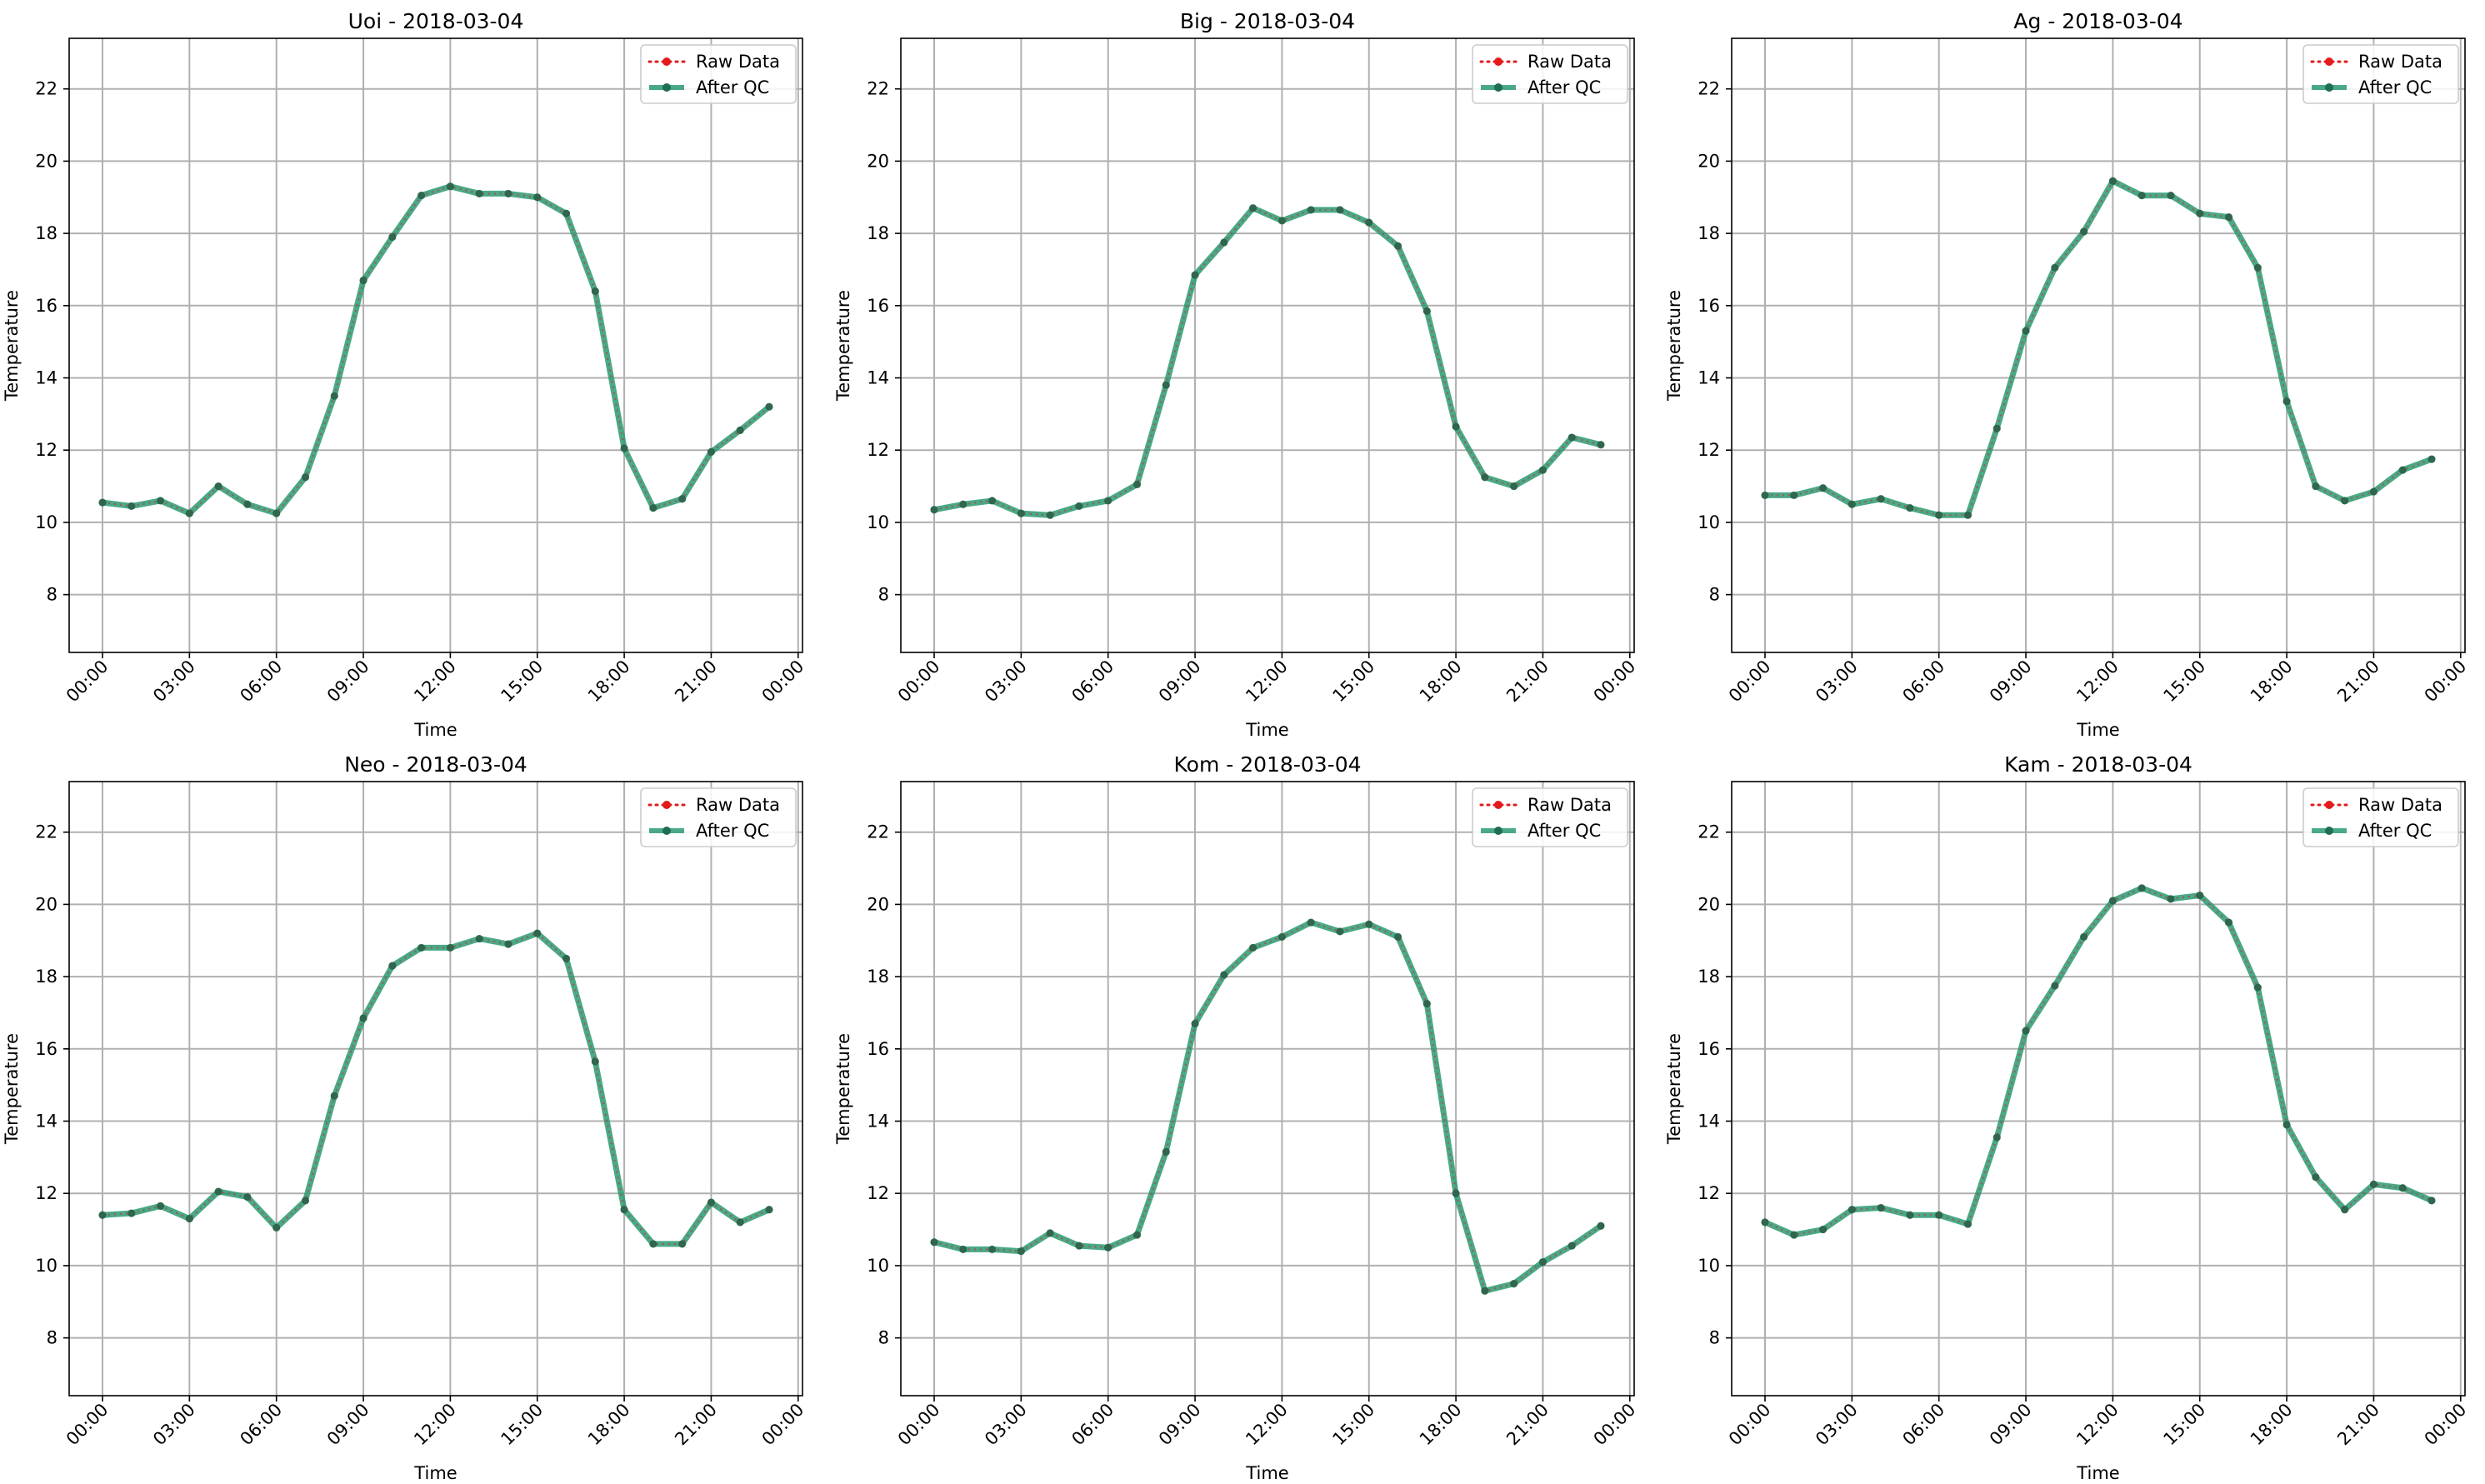 The height and width of the screenshot is (1484, 2485). I want to click on y-tick-label: 12, so click(1709, 1193).